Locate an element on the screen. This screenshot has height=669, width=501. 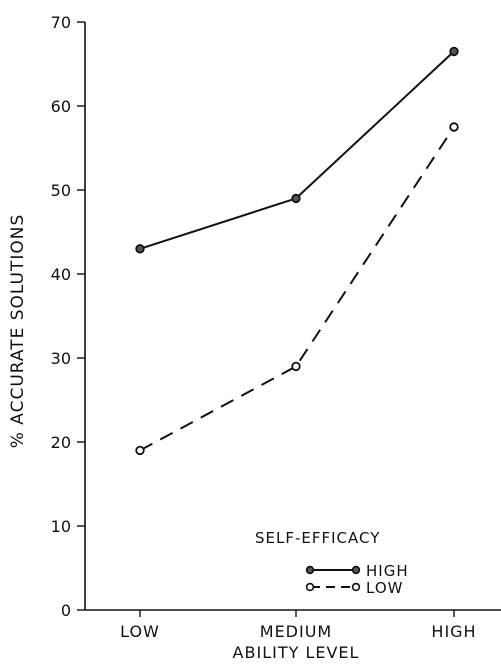
y-tick-label: 10 is located at coordinates (61, 526).